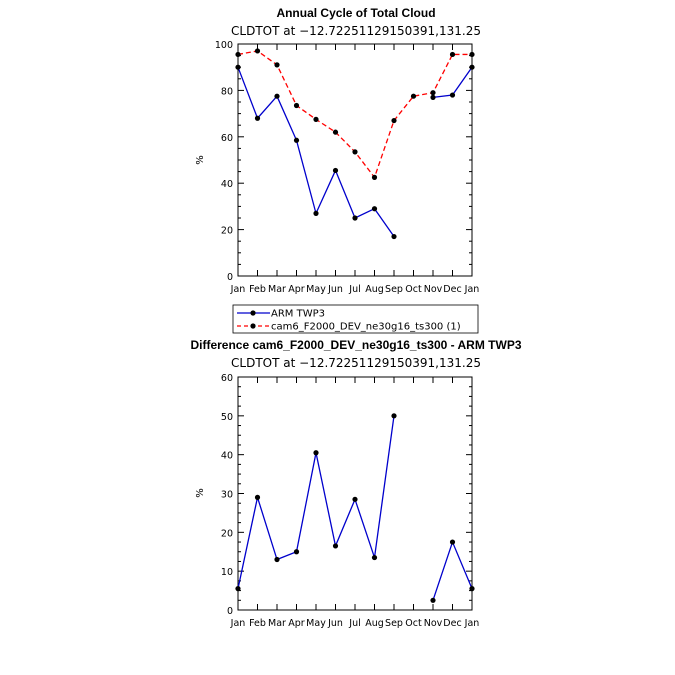 The width and height of the screenshot is (675, 675). I want to click on chart2-xtick-label: Jun, so click(335, 623).